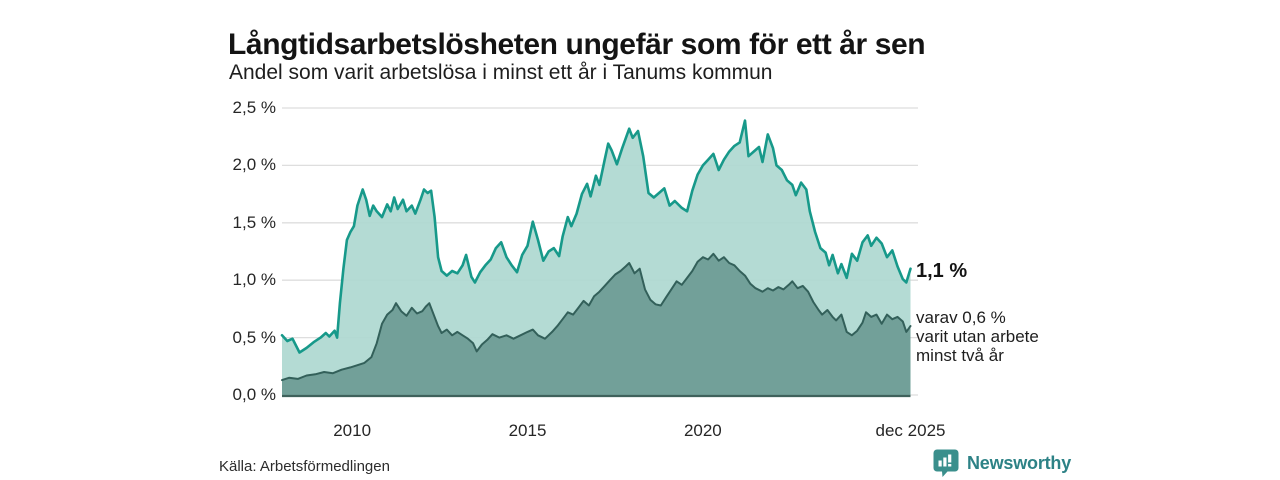  What do you see at coordinates (946, 463) in the screenshot?
I see `newsworthy-logo-icon` at bounding box center [946, 463].